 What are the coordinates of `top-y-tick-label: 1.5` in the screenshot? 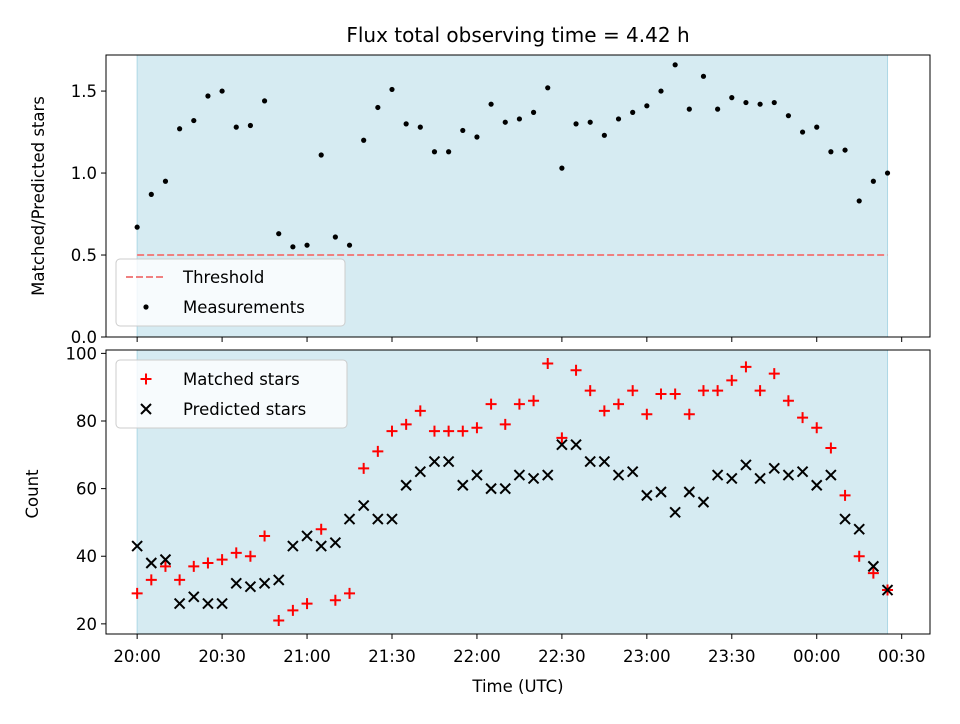 It's located at (84, 91).